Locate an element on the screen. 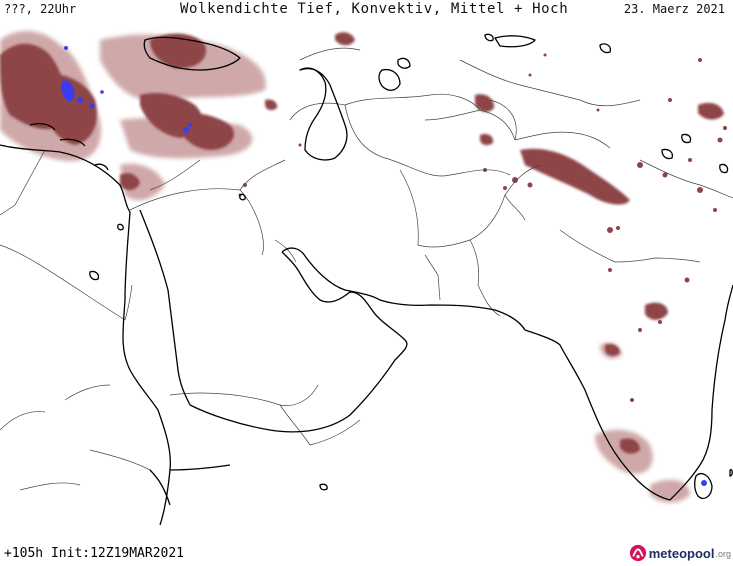 The width and height of the screenshot is (733, 566). brand-tld: .org is located at coordinates (723, 554).